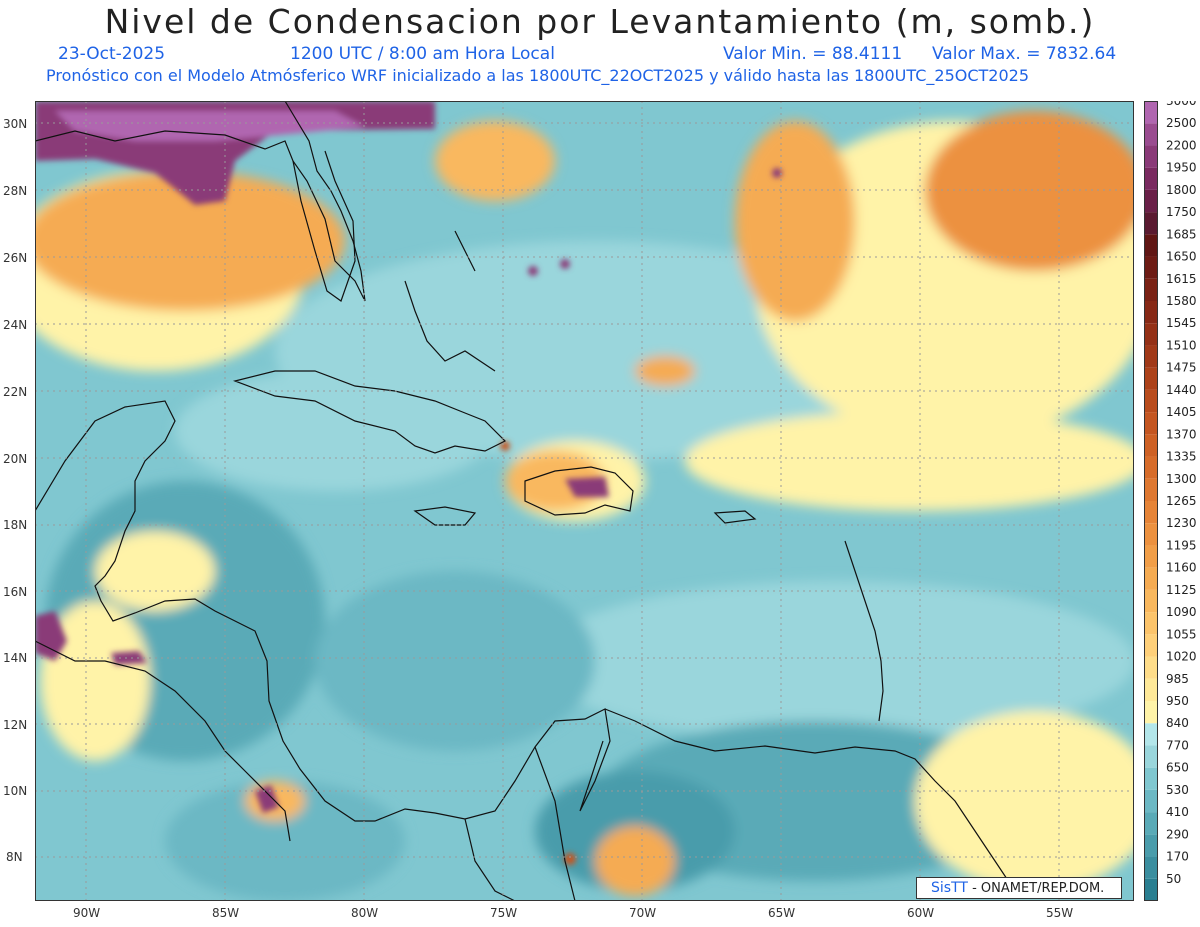  I want to click on field-orange-spot, so click(570, 859).